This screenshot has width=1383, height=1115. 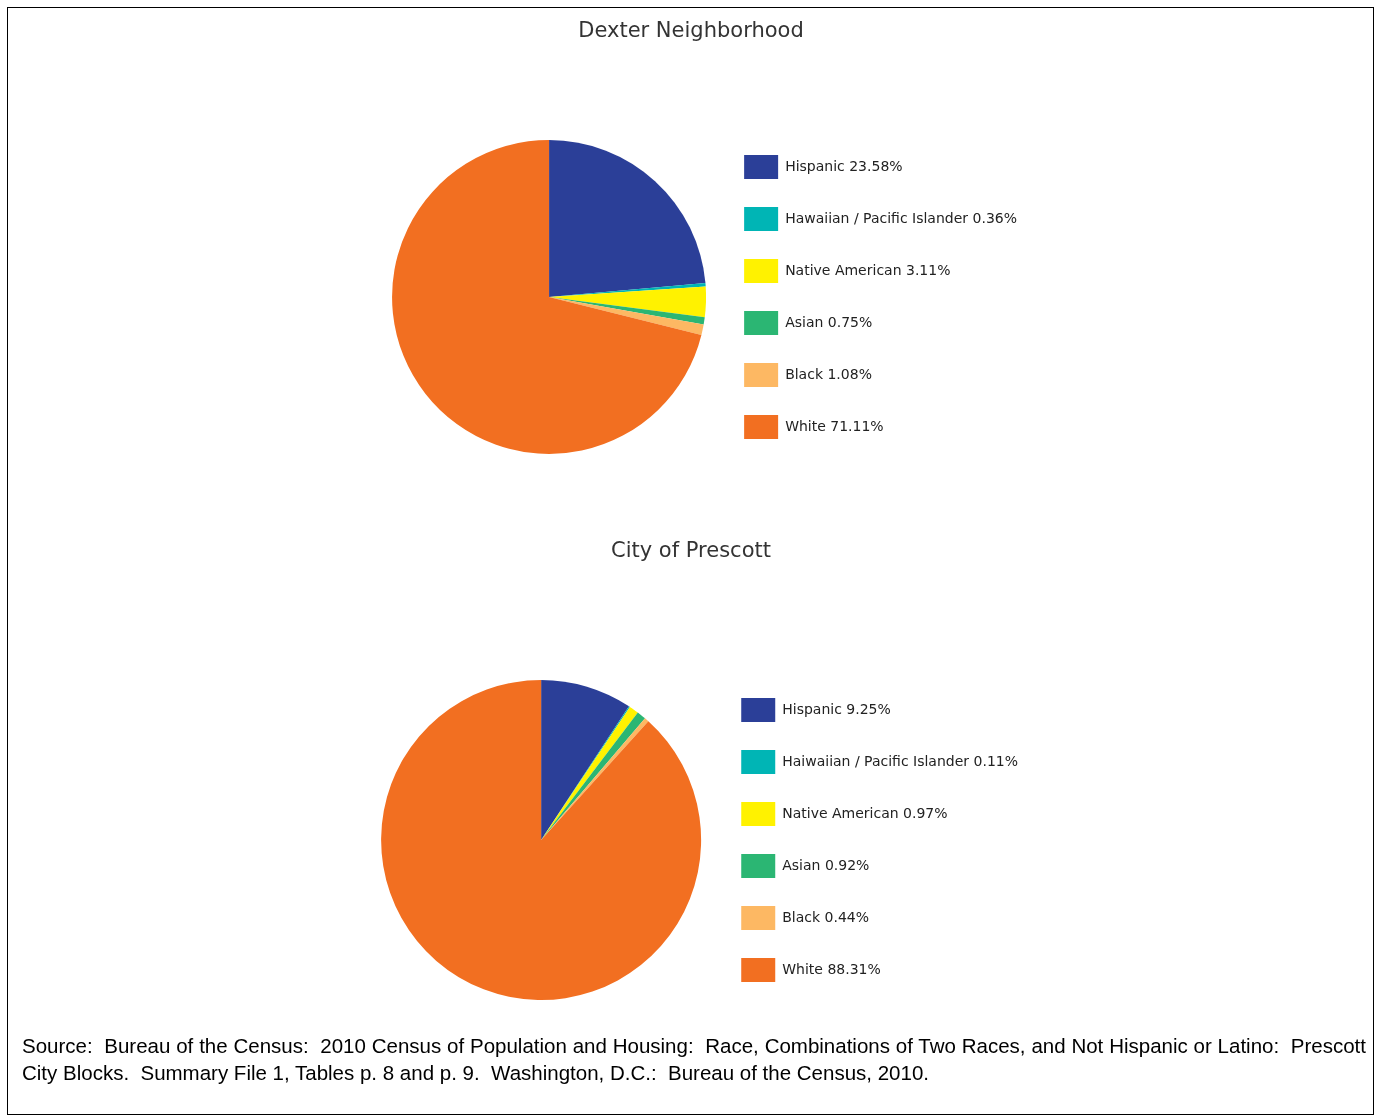 What do you see at coordinates (691, 550) in the screenshot?
I see `chart-title: City of Prescott` at bounding box center [691, 550].